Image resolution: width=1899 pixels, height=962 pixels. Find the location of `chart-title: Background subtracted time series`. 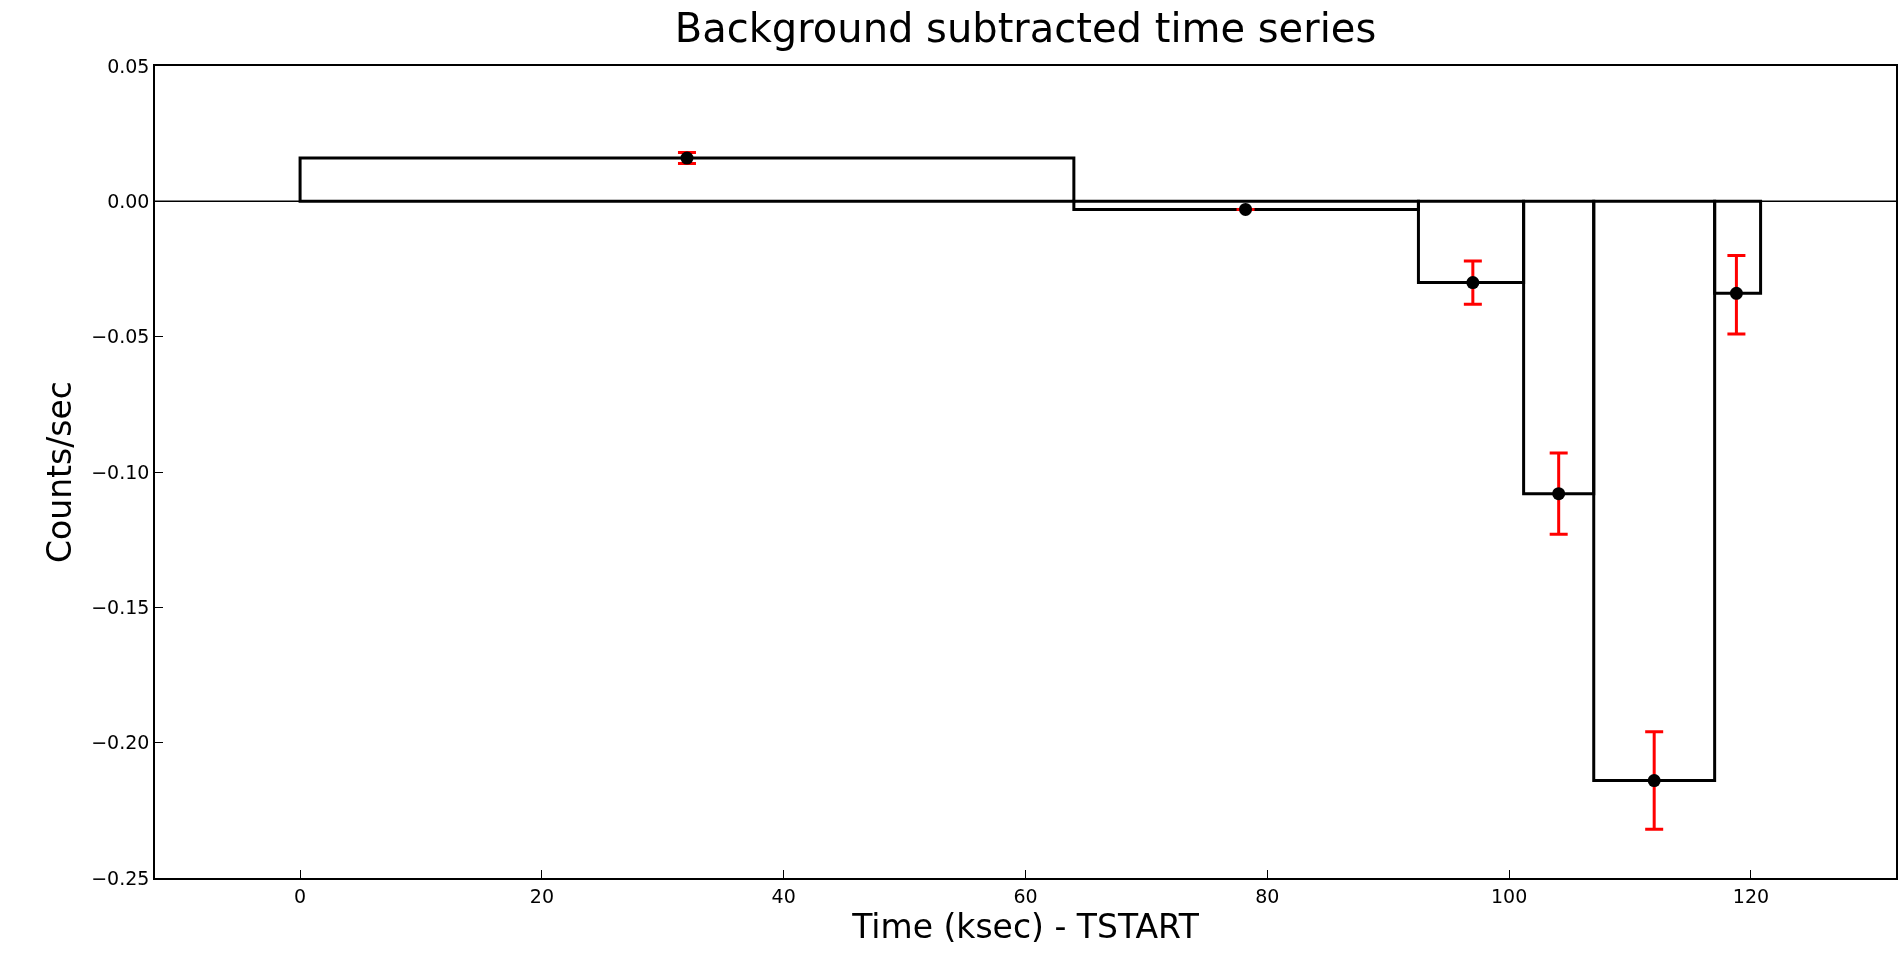

chart-title: Background subtracted time series is located at coordinates (1025, 28).